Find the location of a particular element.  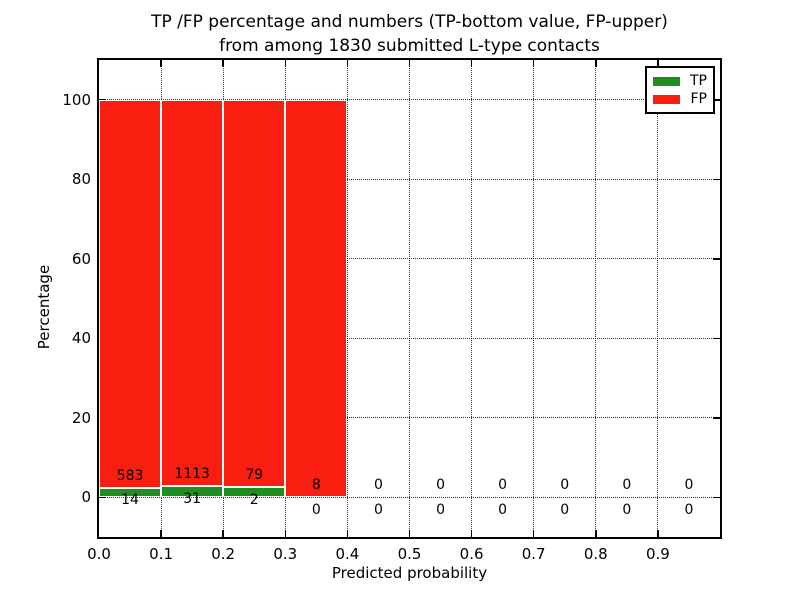

fp-count-label: 583 is located at coordinates (130, 475).